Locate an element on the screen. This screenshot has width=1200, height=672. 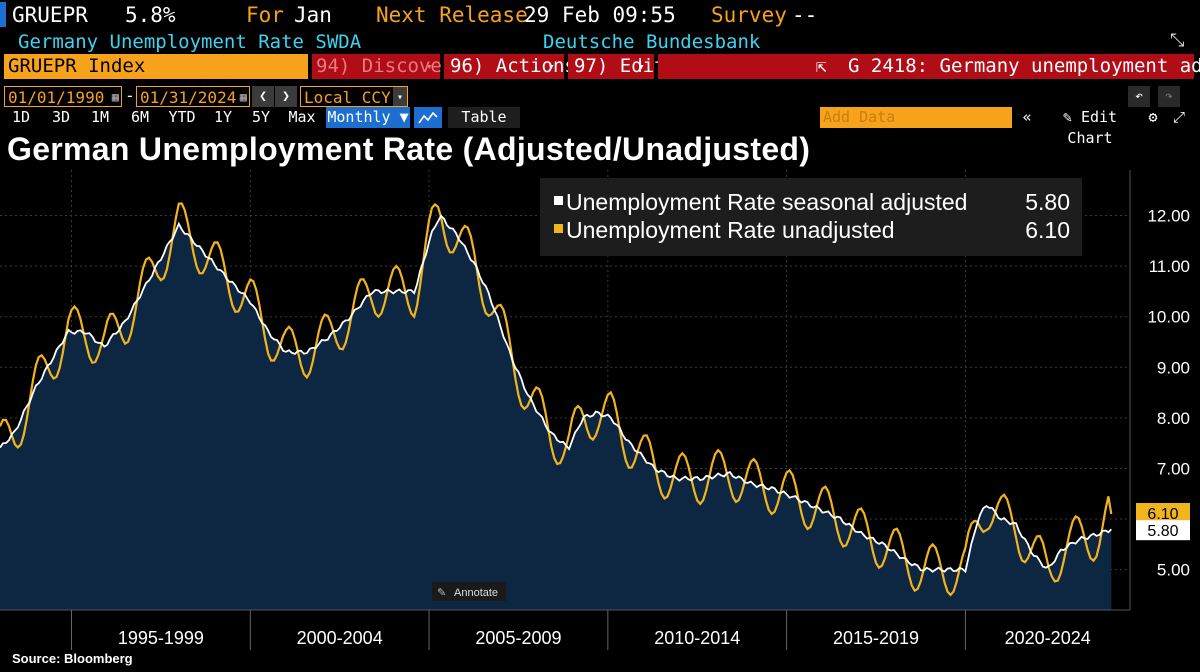
legend-value-adjusted: 5.80 is located at coordinates (1047, 202).